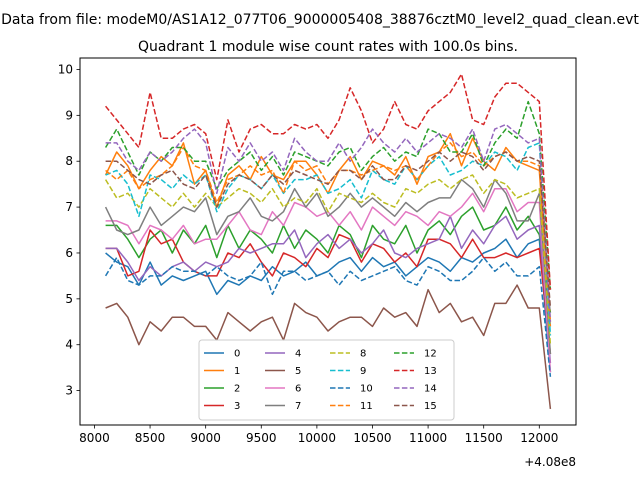 Image resolution: width=640 pixels, height=480 pixels. What do you see at coordinates (317, 438) in the screenshot?
I see `x-tick-label: 10000` at bounding box center [317, 438].